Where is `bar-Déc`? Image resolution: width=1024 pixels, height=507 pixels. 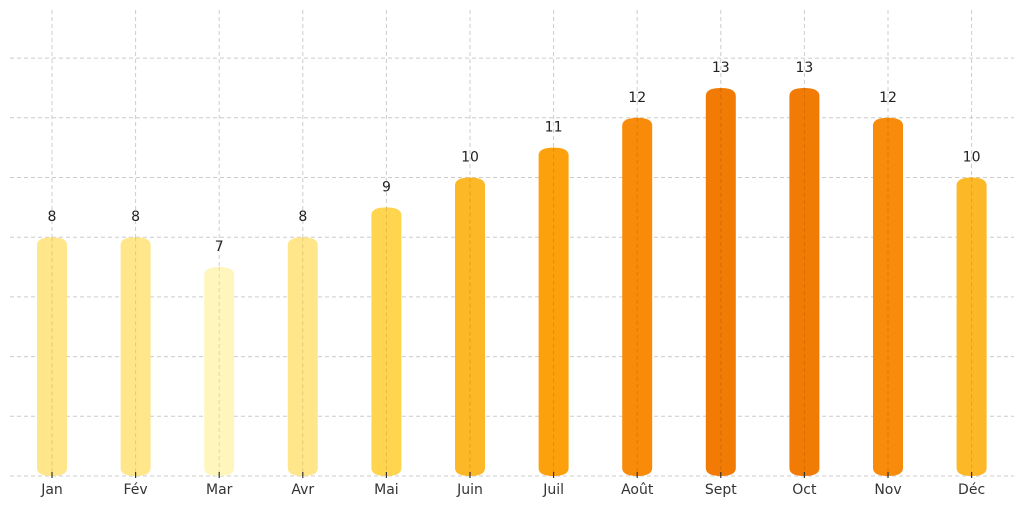
bar-Déc is located at coordinates (971, 326).